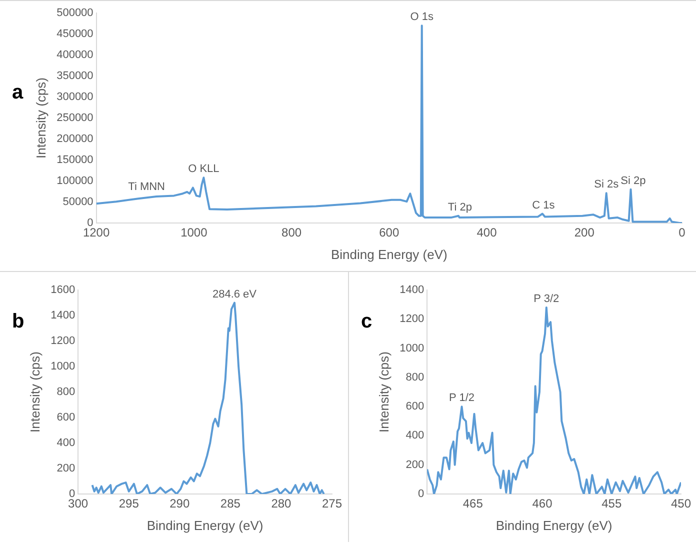 The height and width of the screenshot is (544, 696). What do you see at coordinates (421, 494) in the screenshot?
I see `y-tick-label: 0` at bounding box center [421, 494].